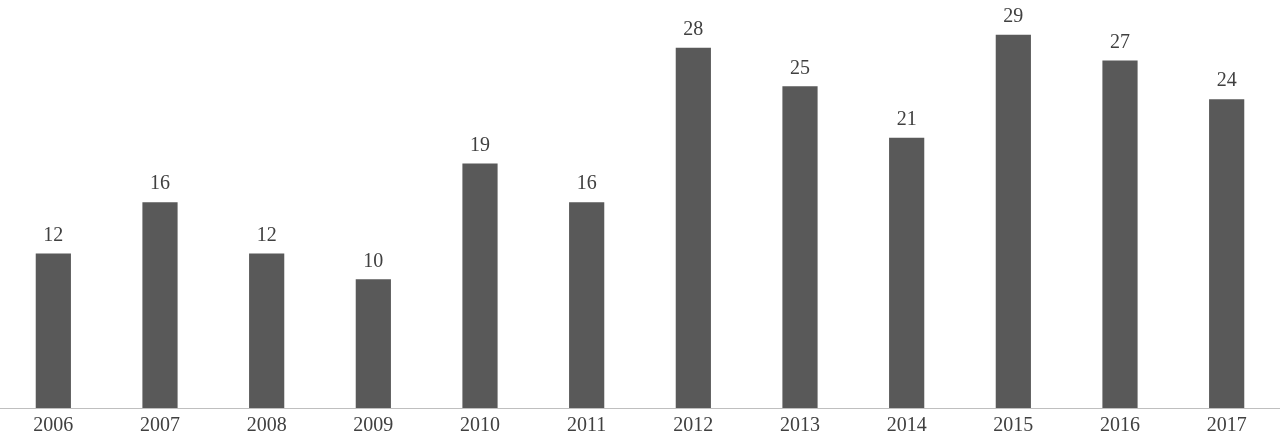 This screenshot has height=444, width=1280. What do you see at coordinates (1120, 40) in the screenshot?
I see `data-label: 27` at bounding box center [1120, 40].